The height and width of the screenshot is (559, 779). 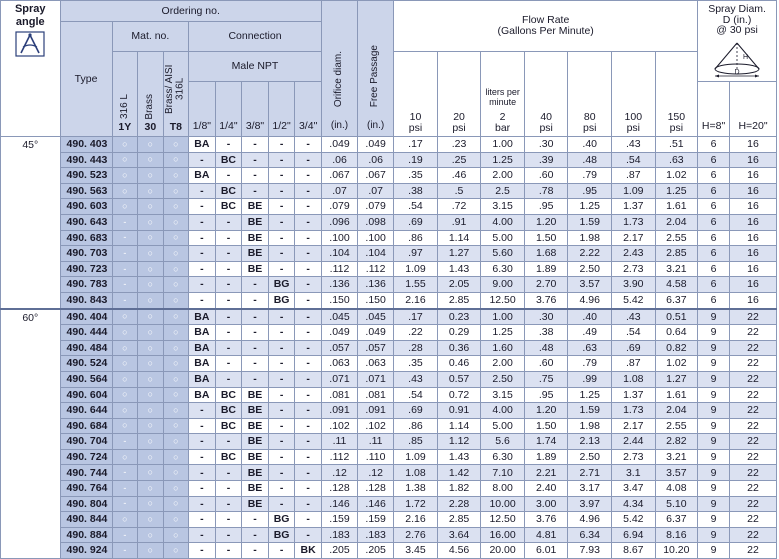 What do you see at coordinates (502, 348) in the screenshot?
I see `flow-rate-cell: 1.60` at bounding box center [502, 348].